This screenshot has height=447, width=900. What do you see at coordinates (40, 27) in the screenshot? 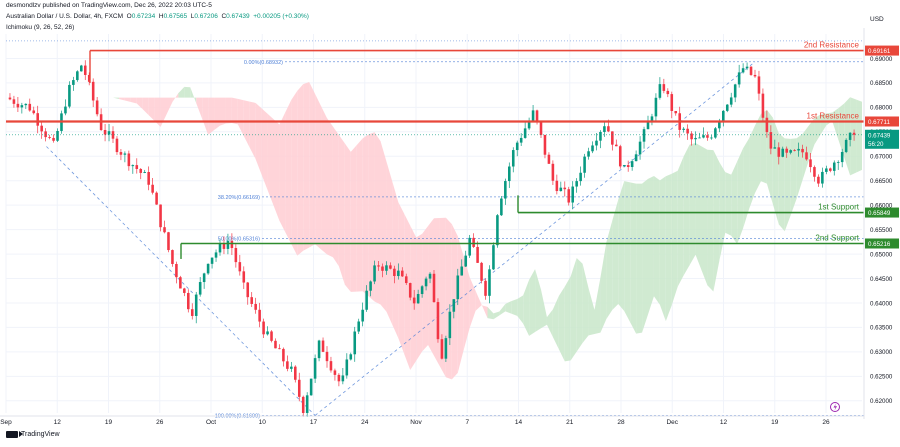
I see `indicator-label: Ichimoku (9, 26, 52, 26)` at bounding box center [40, 27].